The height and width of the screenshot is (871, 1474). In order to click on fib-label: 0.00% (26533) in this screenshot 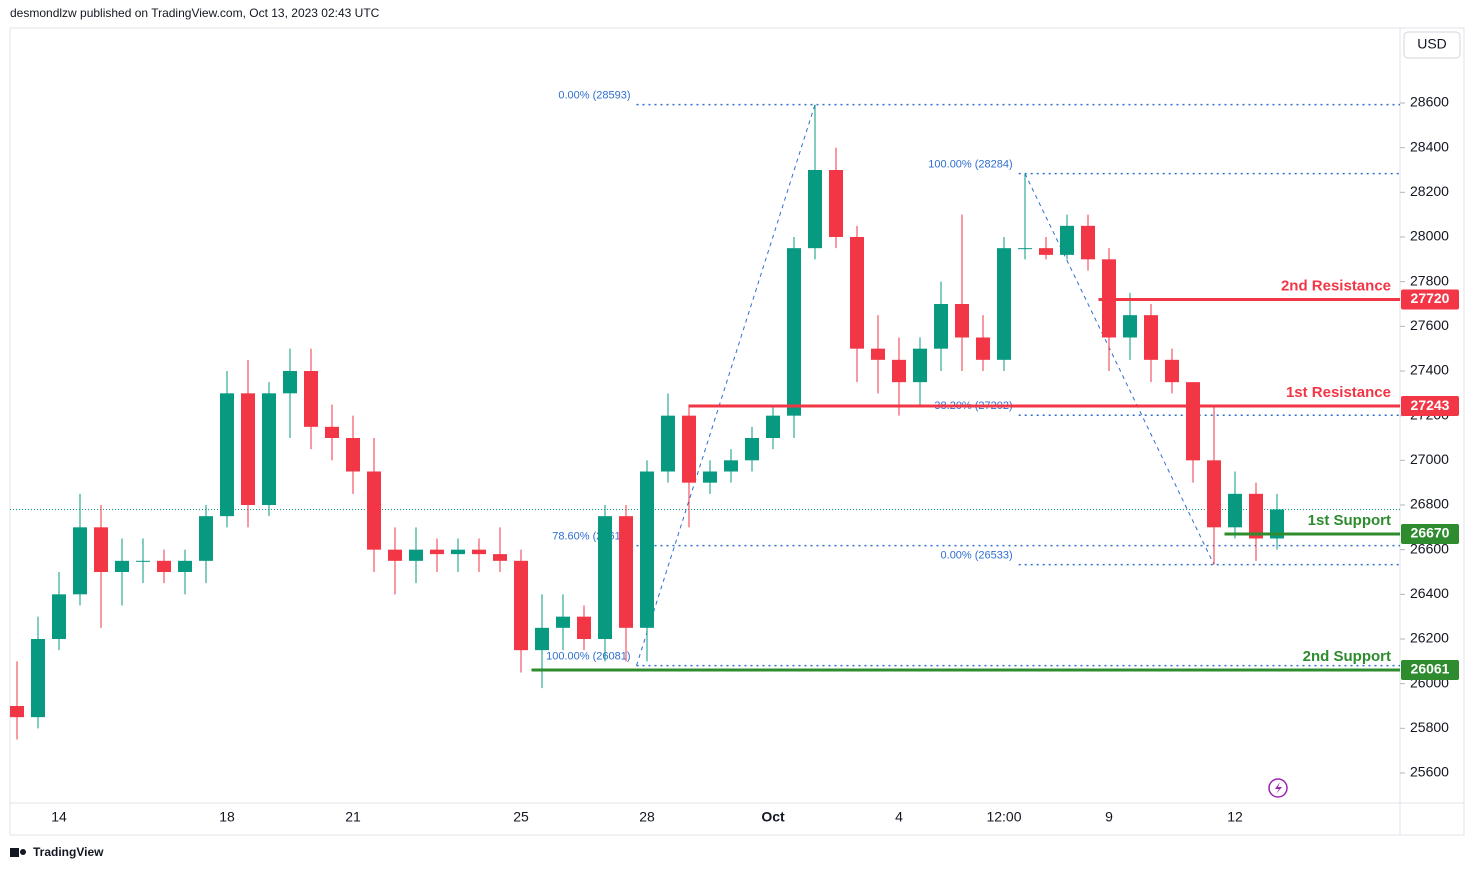, I will do `click(977, 556)`.